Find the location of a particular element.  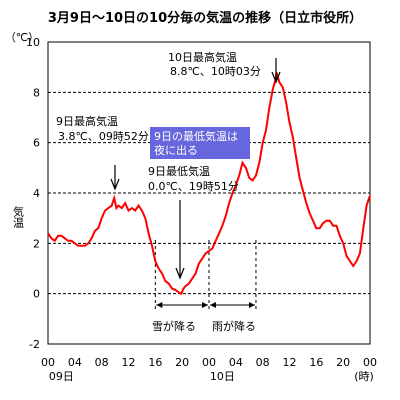

snow-label: 雪が降る is located at coordinates (174, 326).